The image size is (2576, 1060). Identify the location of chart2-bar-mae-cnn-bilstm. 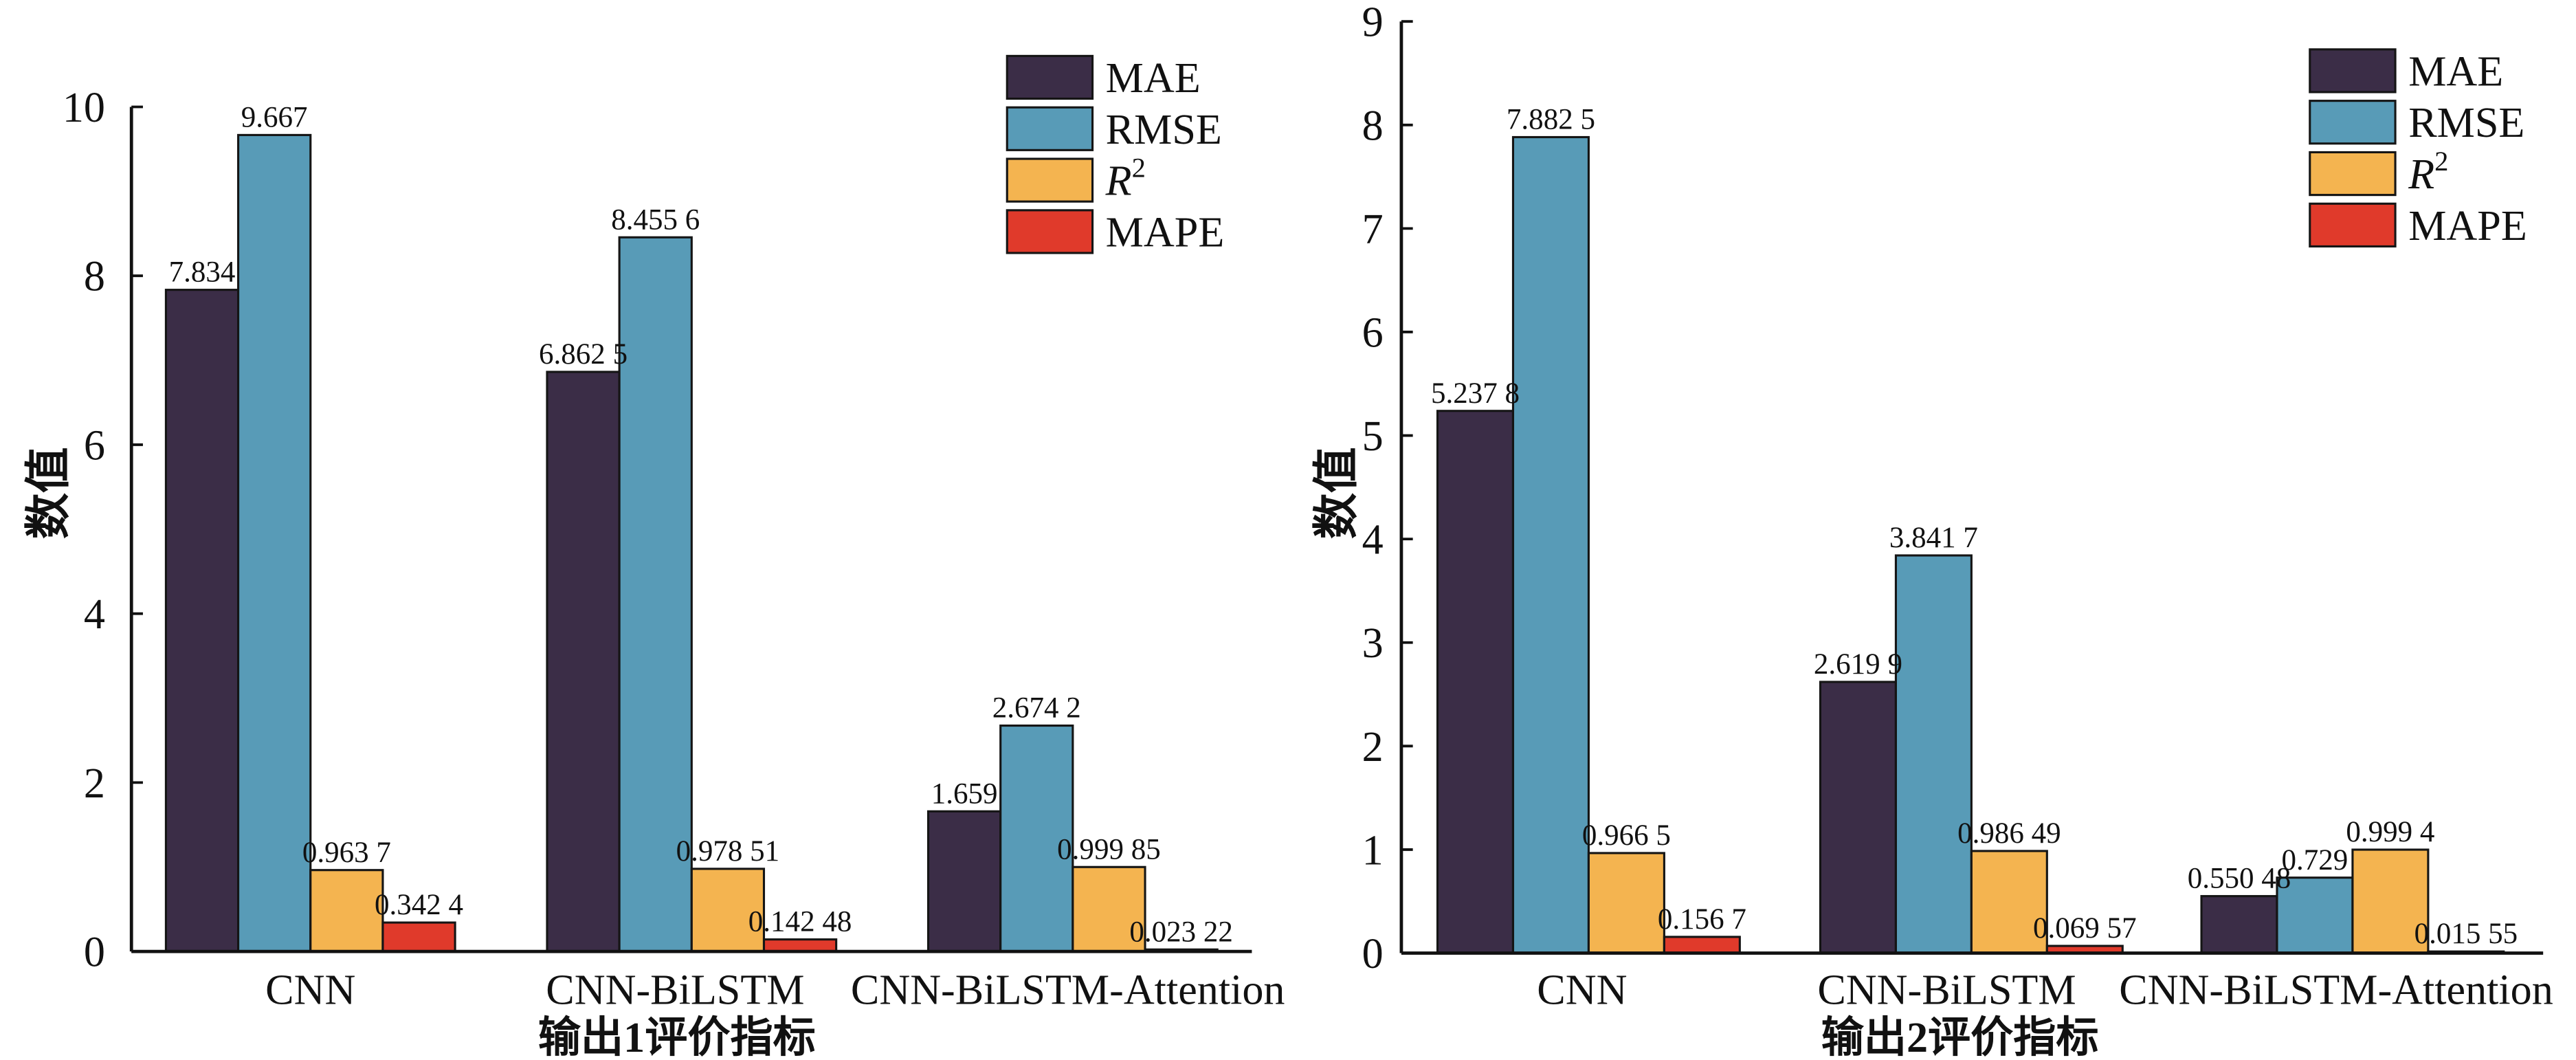
(1858, 818).